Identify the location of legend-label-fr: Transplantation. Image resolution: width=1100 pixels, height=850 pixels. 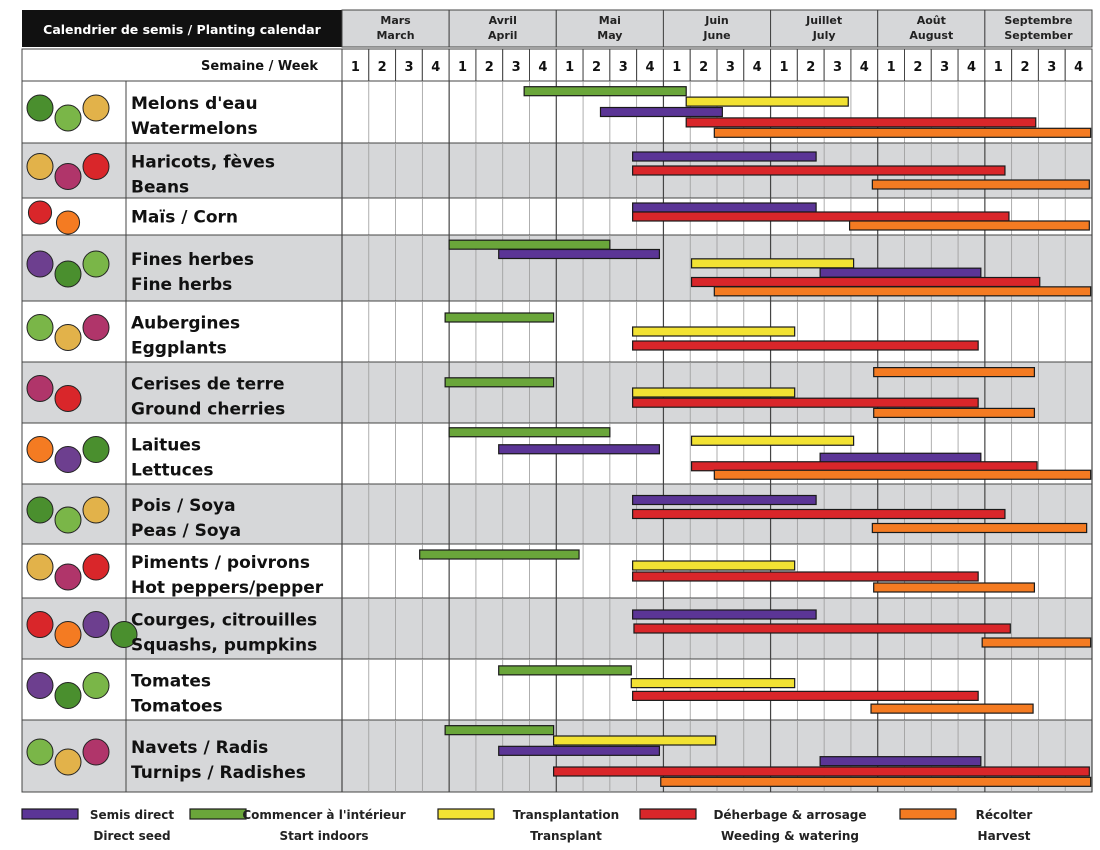
(566, 815).